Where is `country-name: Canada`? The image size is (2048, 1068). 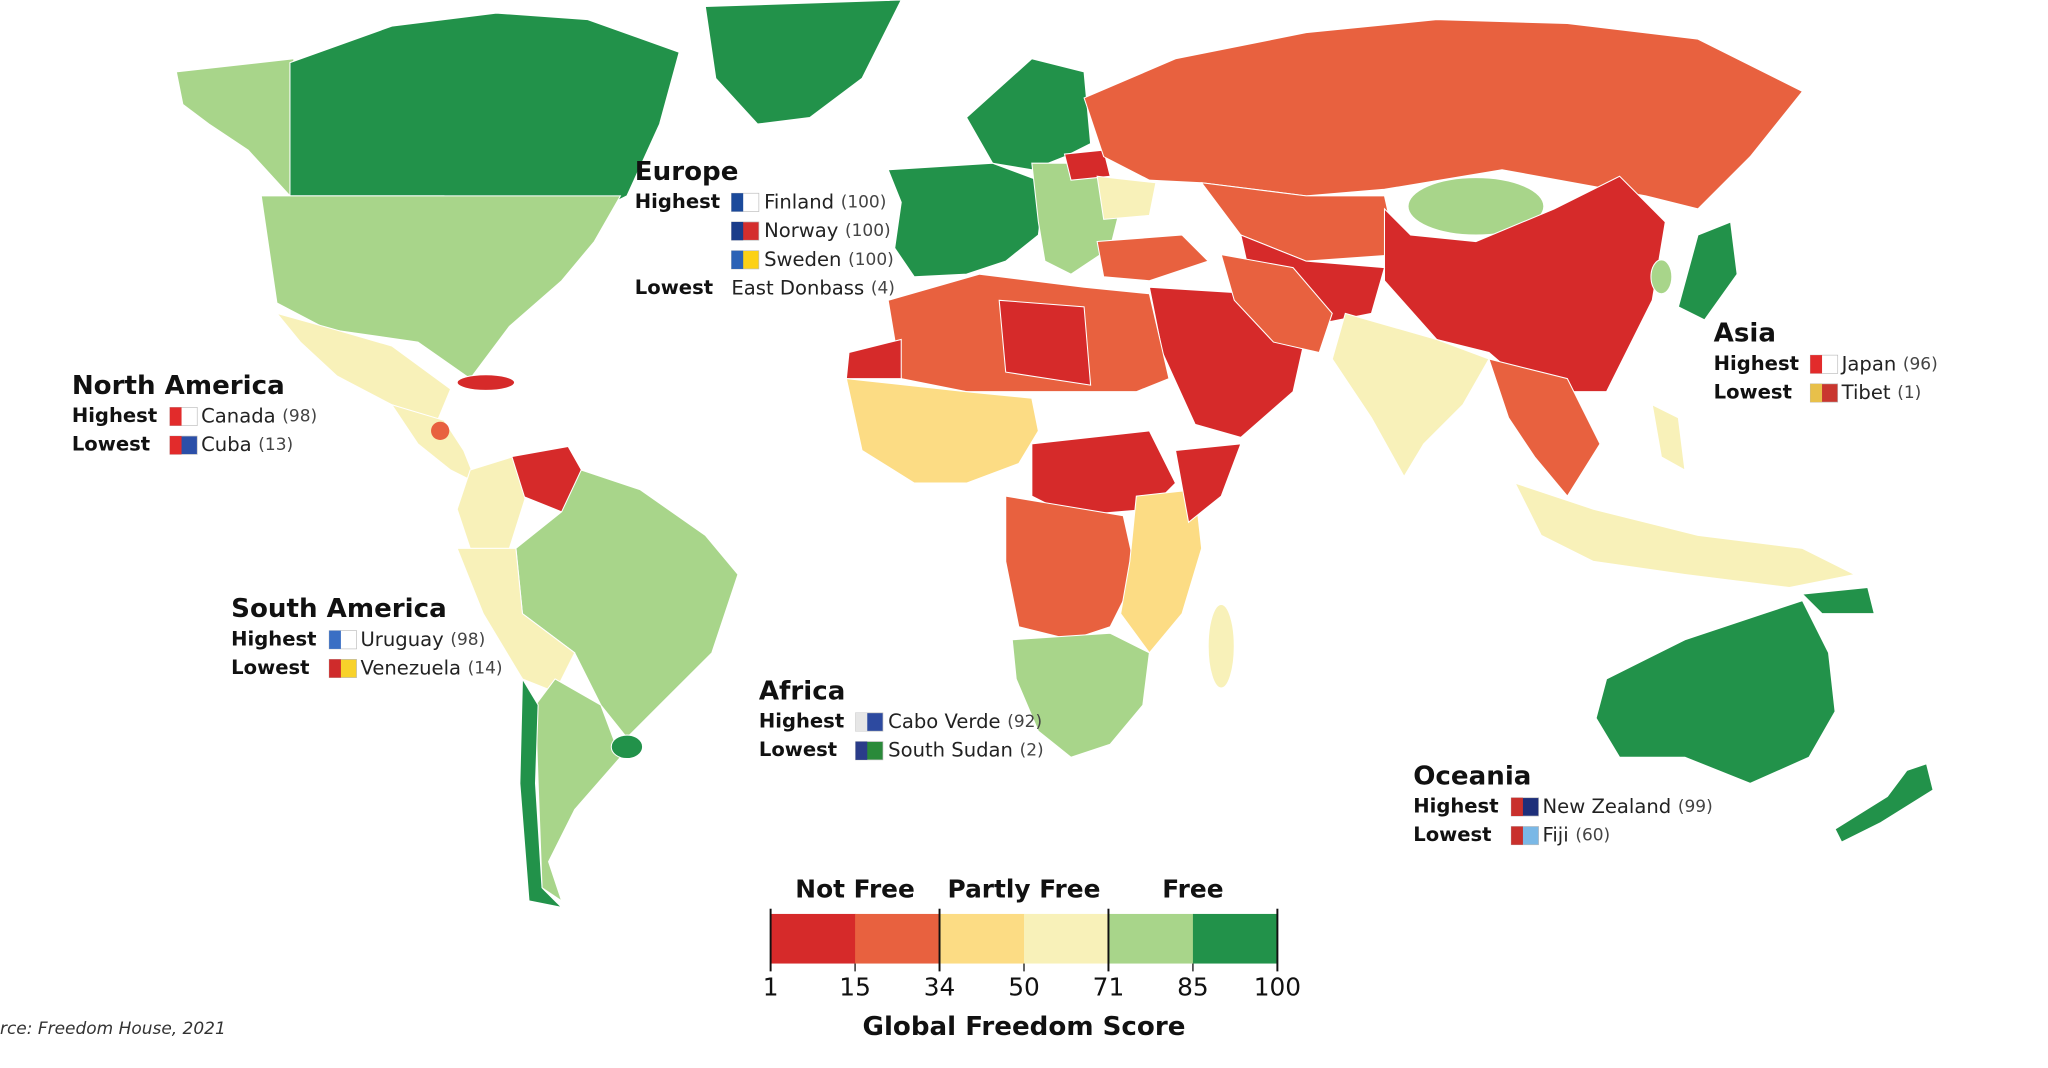 country-name: Canada is located at coordinates (238, 415).